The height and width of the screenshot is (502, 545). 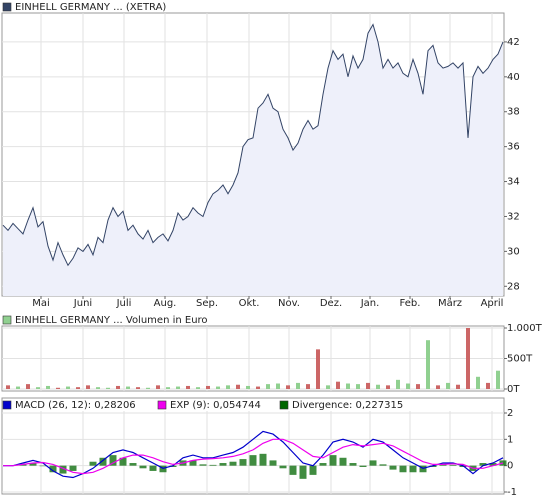 I want to click on y-tick-label: 30, so click(x=513, y=251).